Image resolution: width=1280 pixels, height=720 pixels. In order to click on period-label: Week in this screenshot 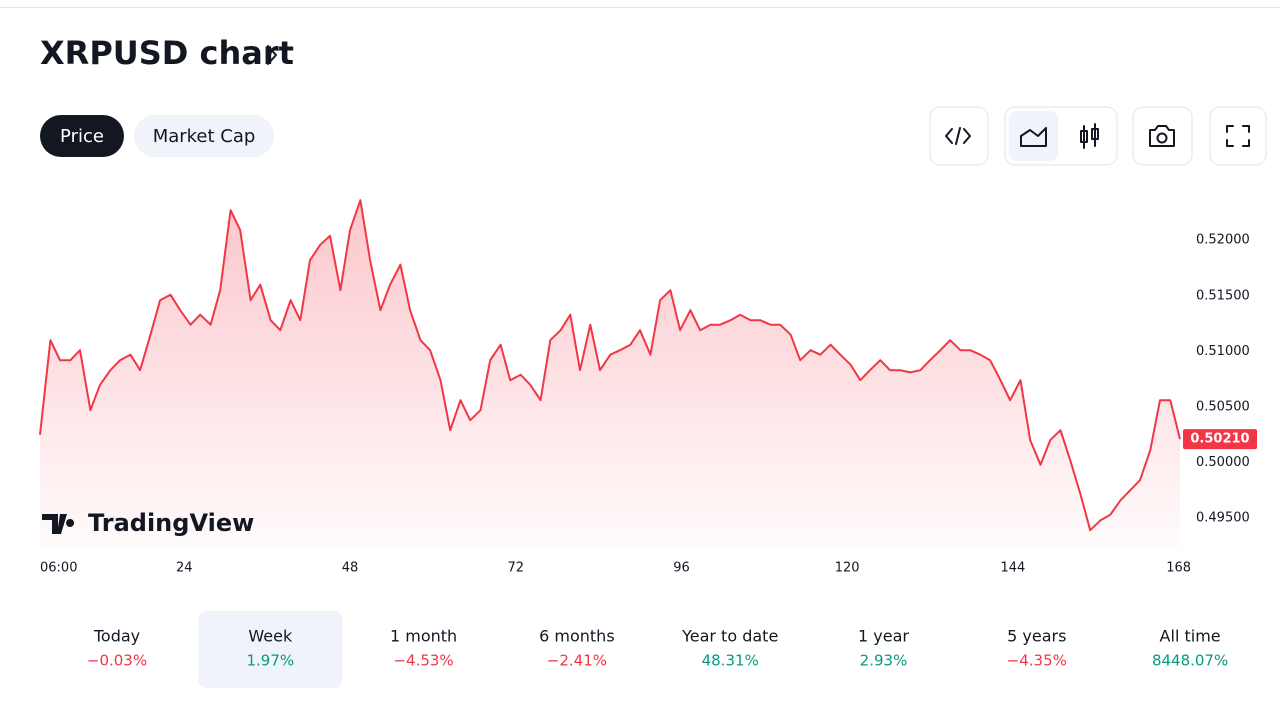, I will do `click(270, 636)`.